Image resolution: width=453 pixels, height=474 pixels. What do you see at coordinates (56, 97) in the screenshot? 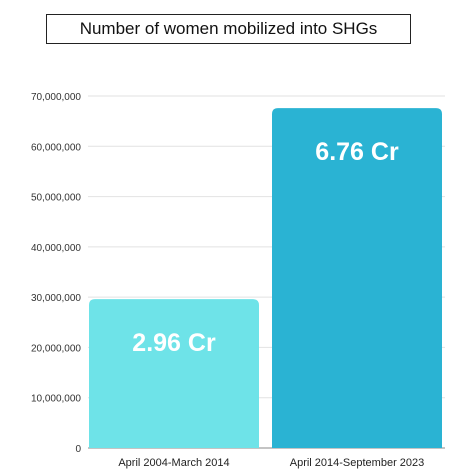
I see `y-tick-label: 70,000,000` at bounding box center [56, 97].